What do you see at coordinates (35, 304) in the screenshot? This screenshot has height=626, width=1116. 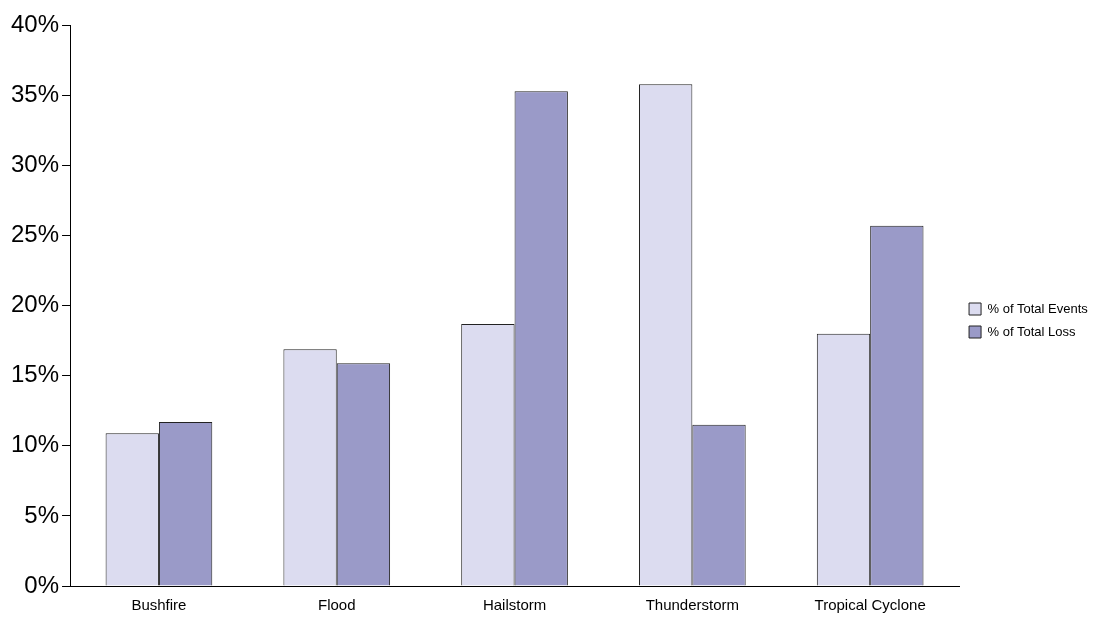 I see `y-tick-label: 20%` at bounding box center [35, 304].